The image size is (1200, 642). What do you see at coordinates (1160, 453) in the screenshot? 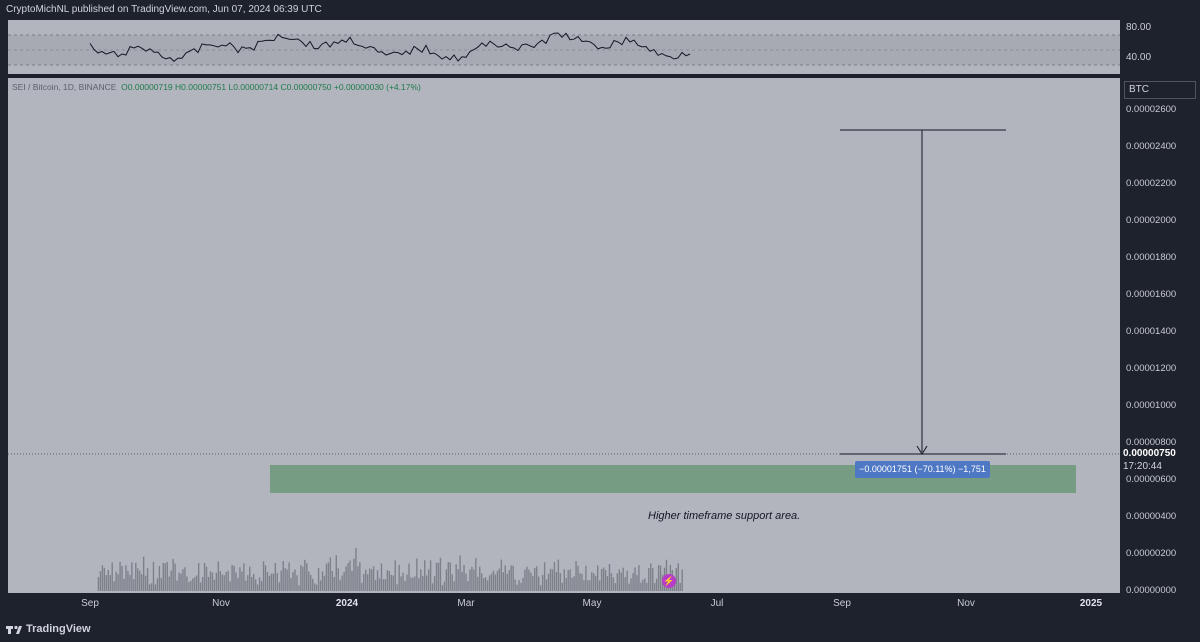
I see `current-price-badge: 0.00000750` at bounding box center [1160, 453].